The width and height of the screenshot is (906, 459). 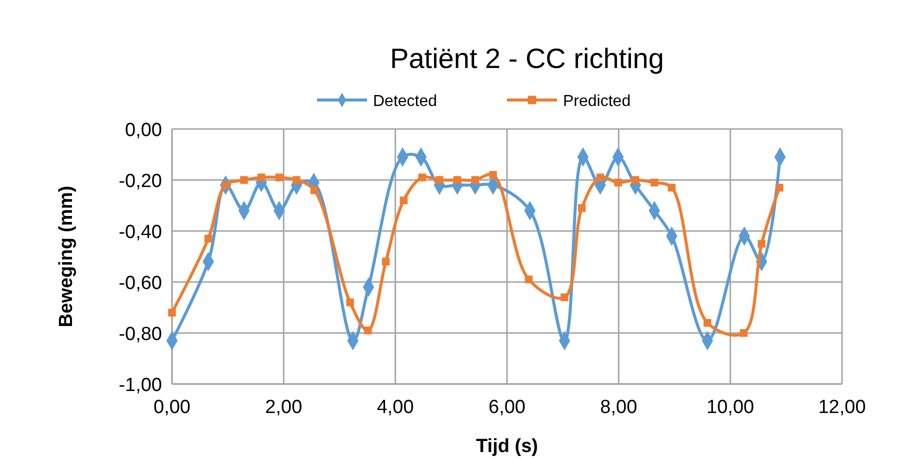 I want to click on y-tick-label: -0,80, so click(x=140, y=334).